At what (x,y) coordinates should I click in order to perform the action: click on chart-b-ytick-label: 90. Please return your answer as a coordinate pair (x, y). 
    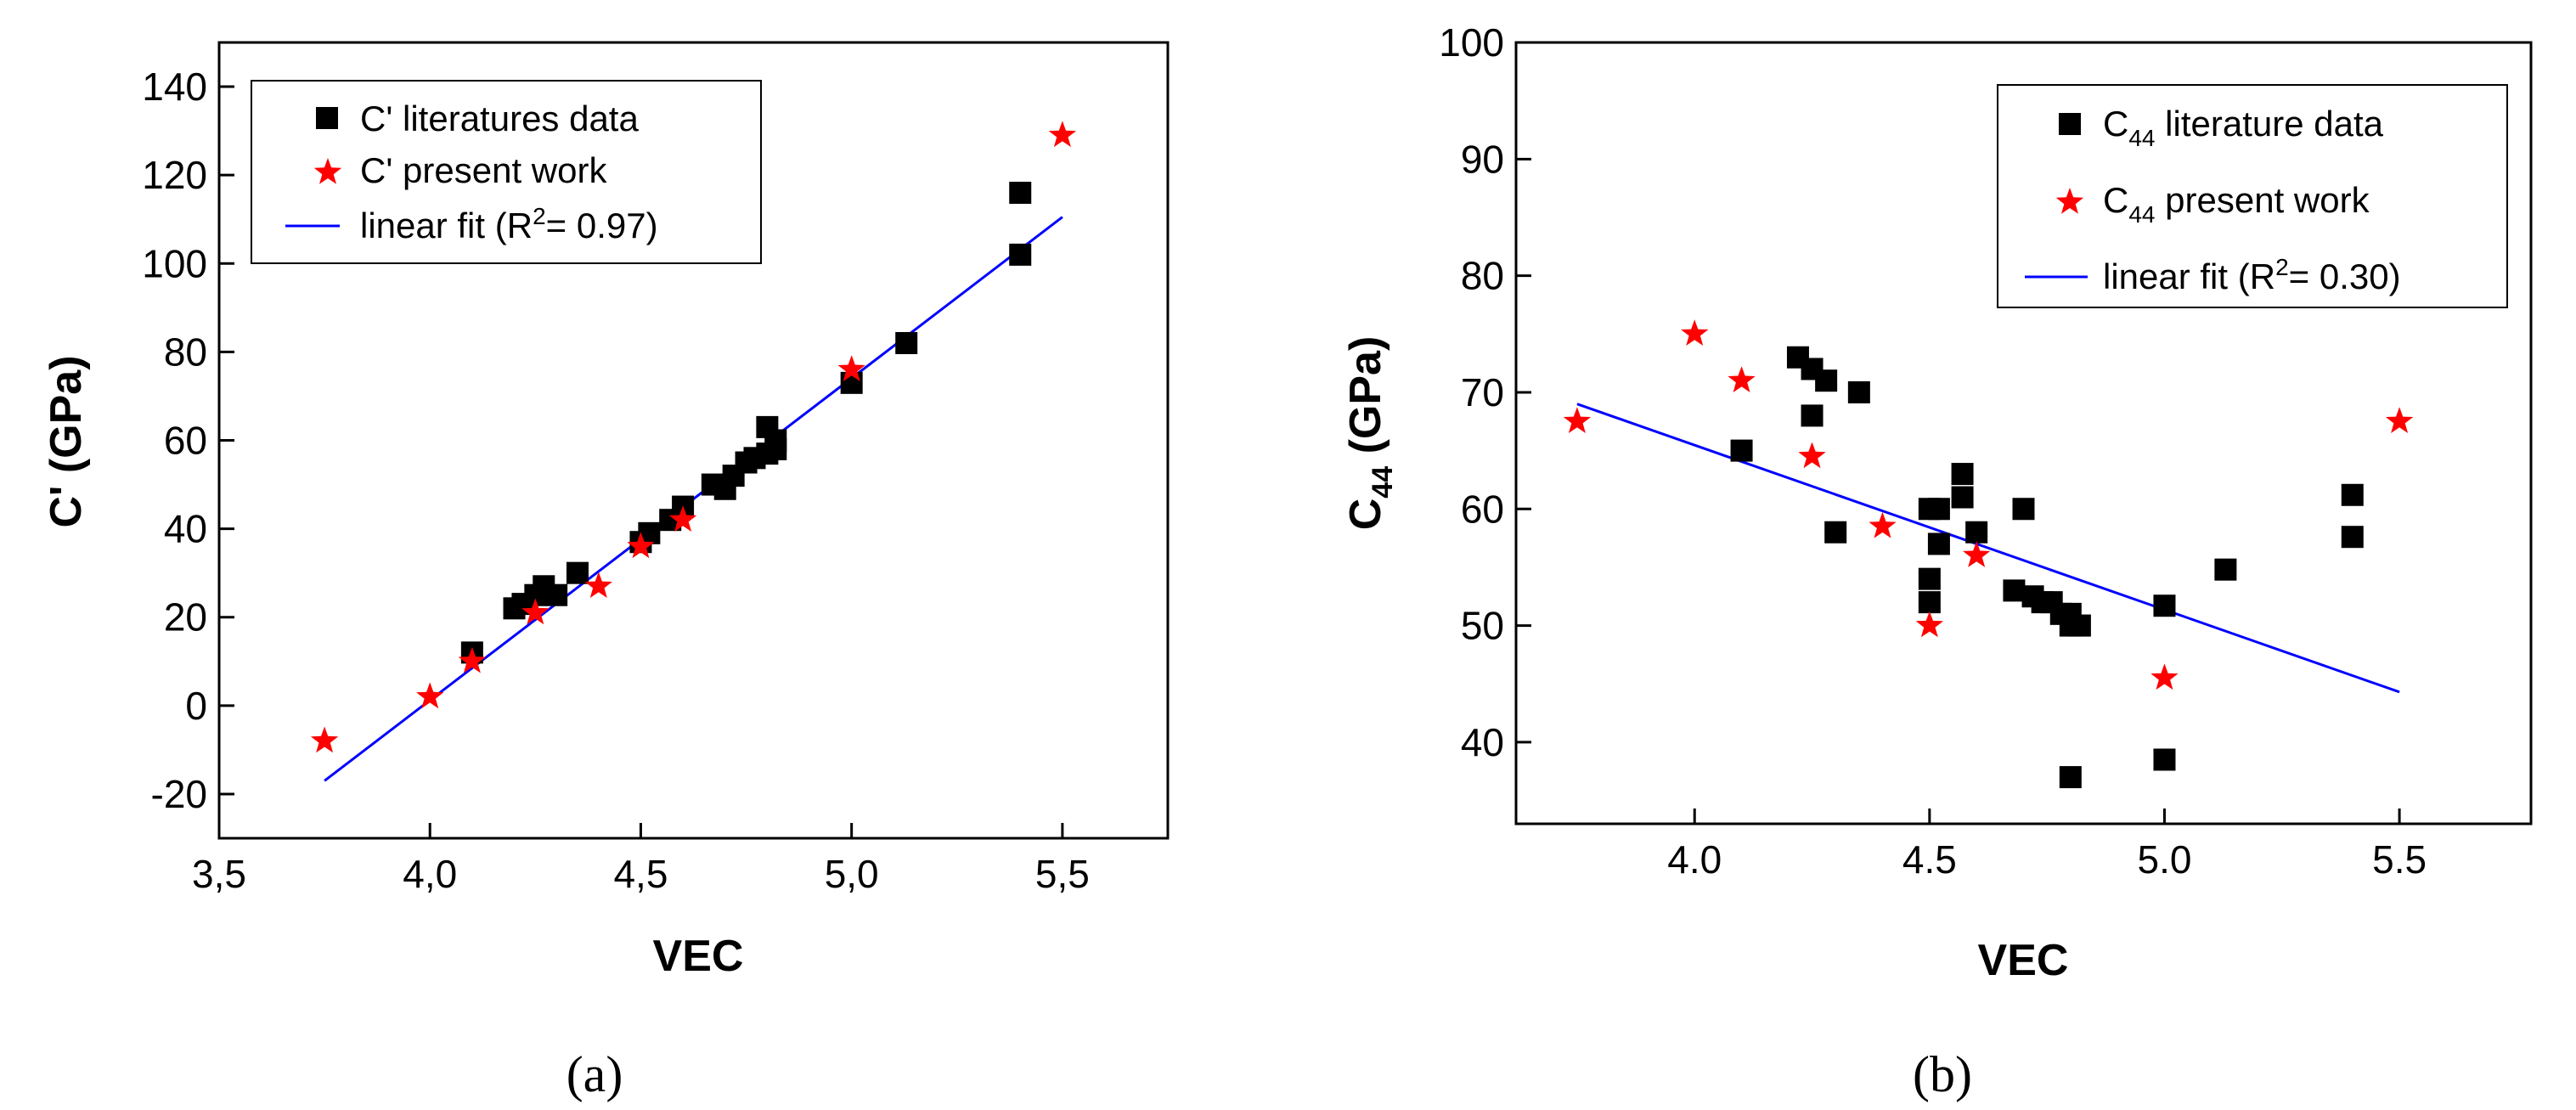
    Looking at the image, I should click on (1482, 159).